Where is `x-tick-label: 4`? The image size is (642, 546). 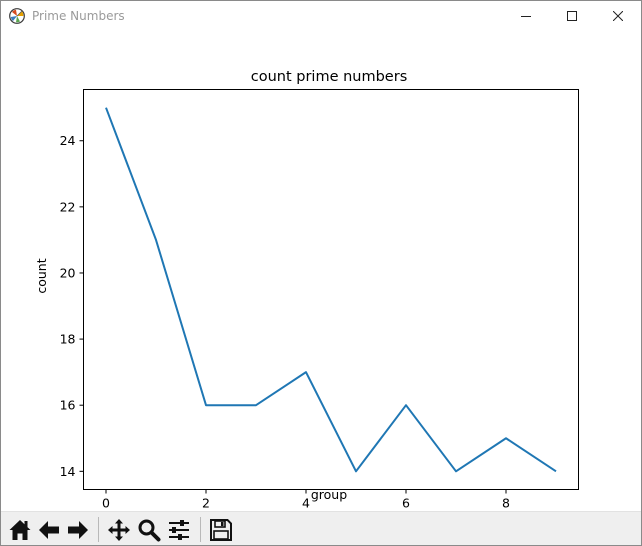 x-tick-label: 4 is located at coordinates (306, 503).